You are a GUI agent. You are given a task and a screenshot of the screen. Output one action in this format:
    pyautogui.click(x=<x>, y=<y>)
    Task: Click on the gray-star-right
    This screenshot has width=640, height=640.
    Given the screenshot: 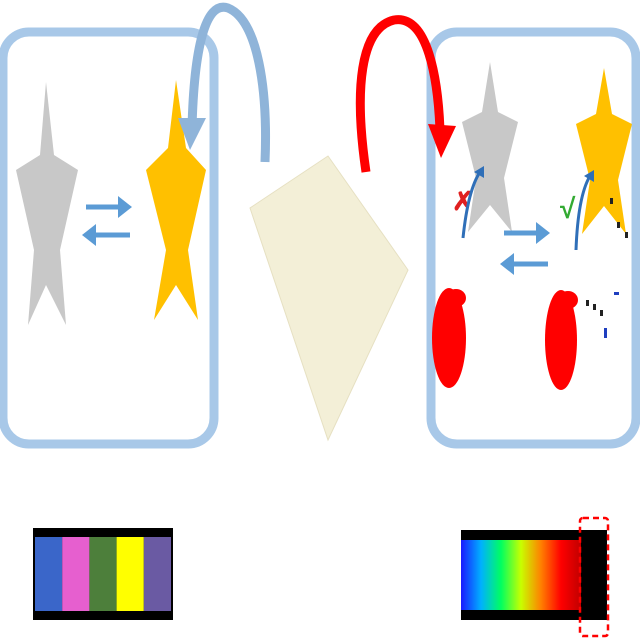 What is the action you would take?
    pyautogui.click(x=490, y=147)
    